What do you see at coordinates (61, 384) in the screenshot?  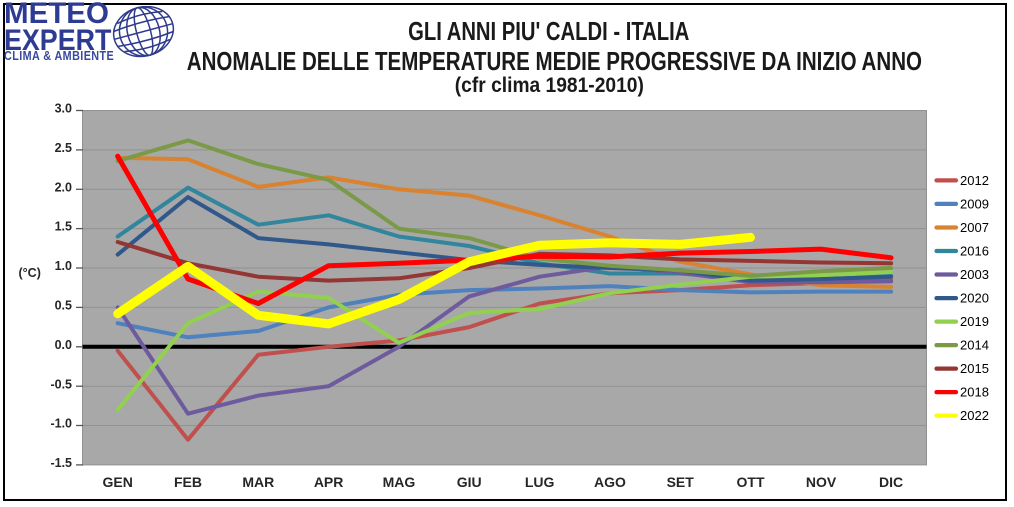 I see `svg-text: -0.5` at bounding box center [61, 384].